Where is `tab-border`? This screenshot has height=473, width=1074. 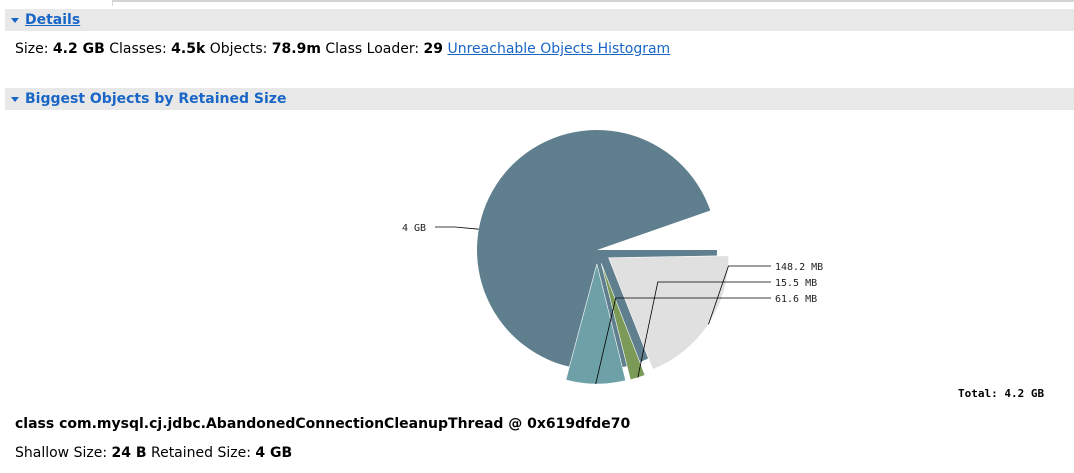
tab-border is located at coordinates (593, 1).